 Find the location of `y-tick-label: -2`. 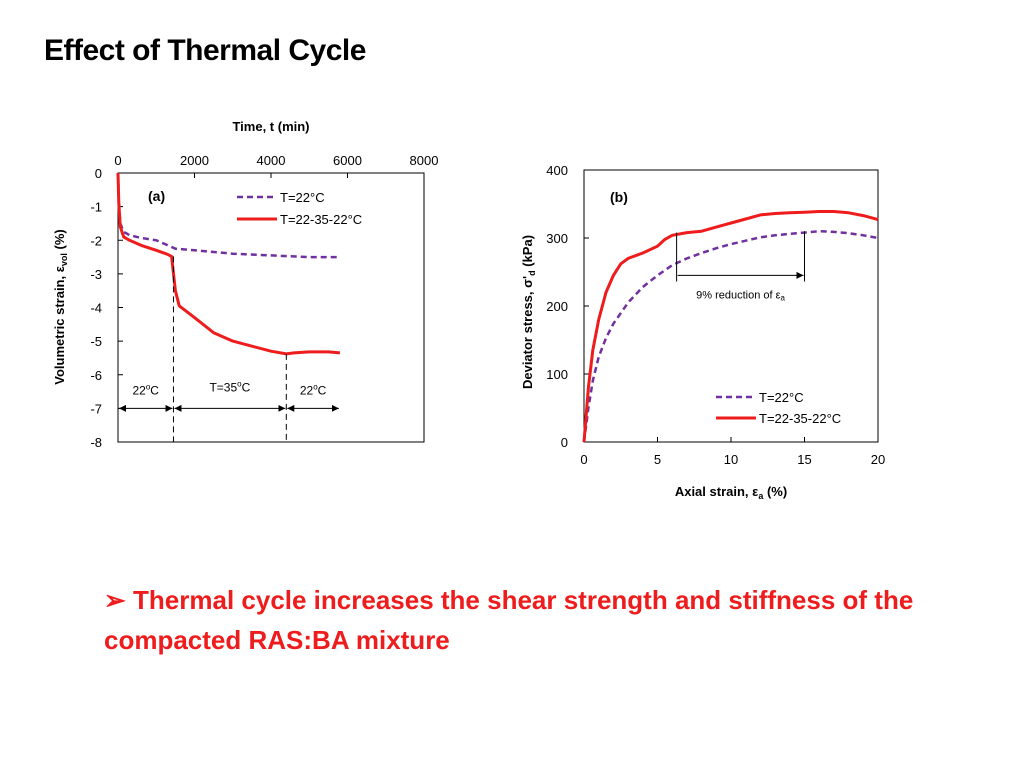

y-tick-label: -2 is located at coordinates (96, 240).